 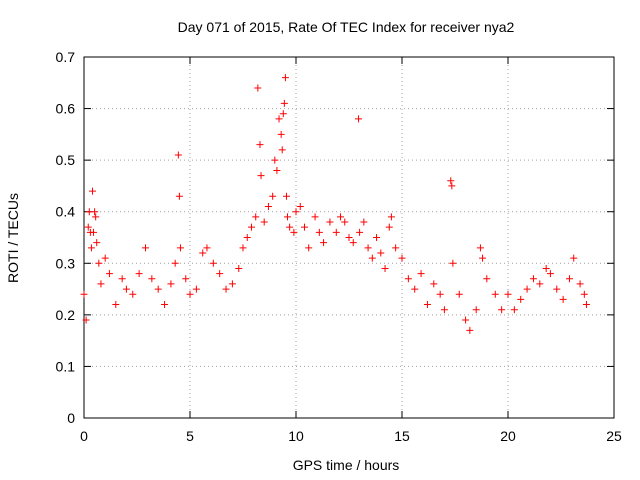 I want to click on y-tick-label: 0.4, so click(x=66, y=212).